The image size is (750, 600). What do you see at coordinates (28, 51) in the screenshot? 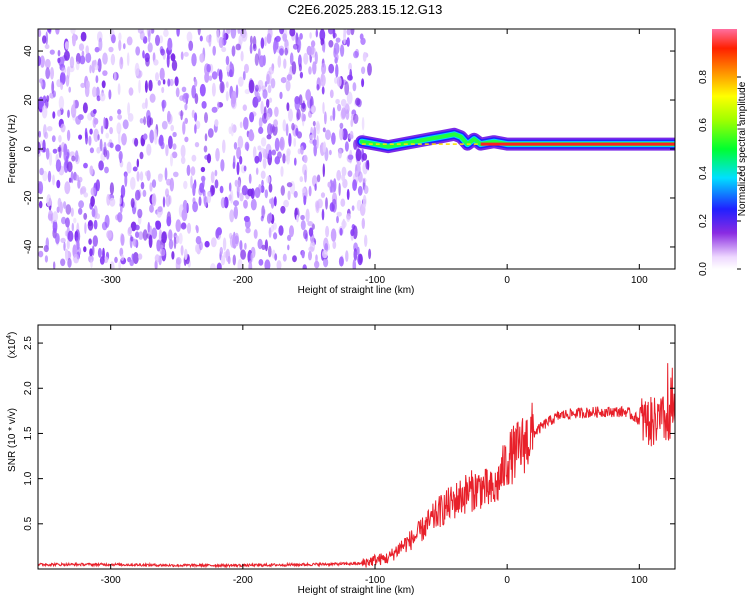
I see `spectrogram-y-tick-label: 40` at bounding box center [28, 51].